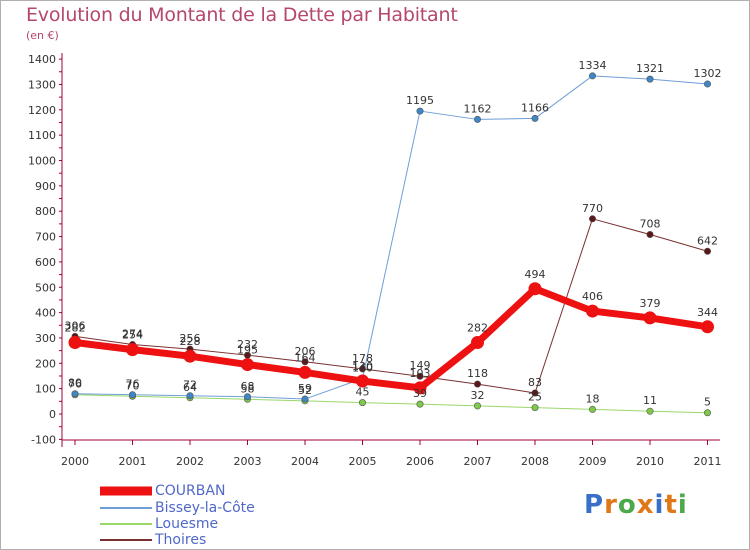  What do you see at coordinates (362, 358) in the screenshot?
I see `data-label: 178` at bounding box center [362, 358].